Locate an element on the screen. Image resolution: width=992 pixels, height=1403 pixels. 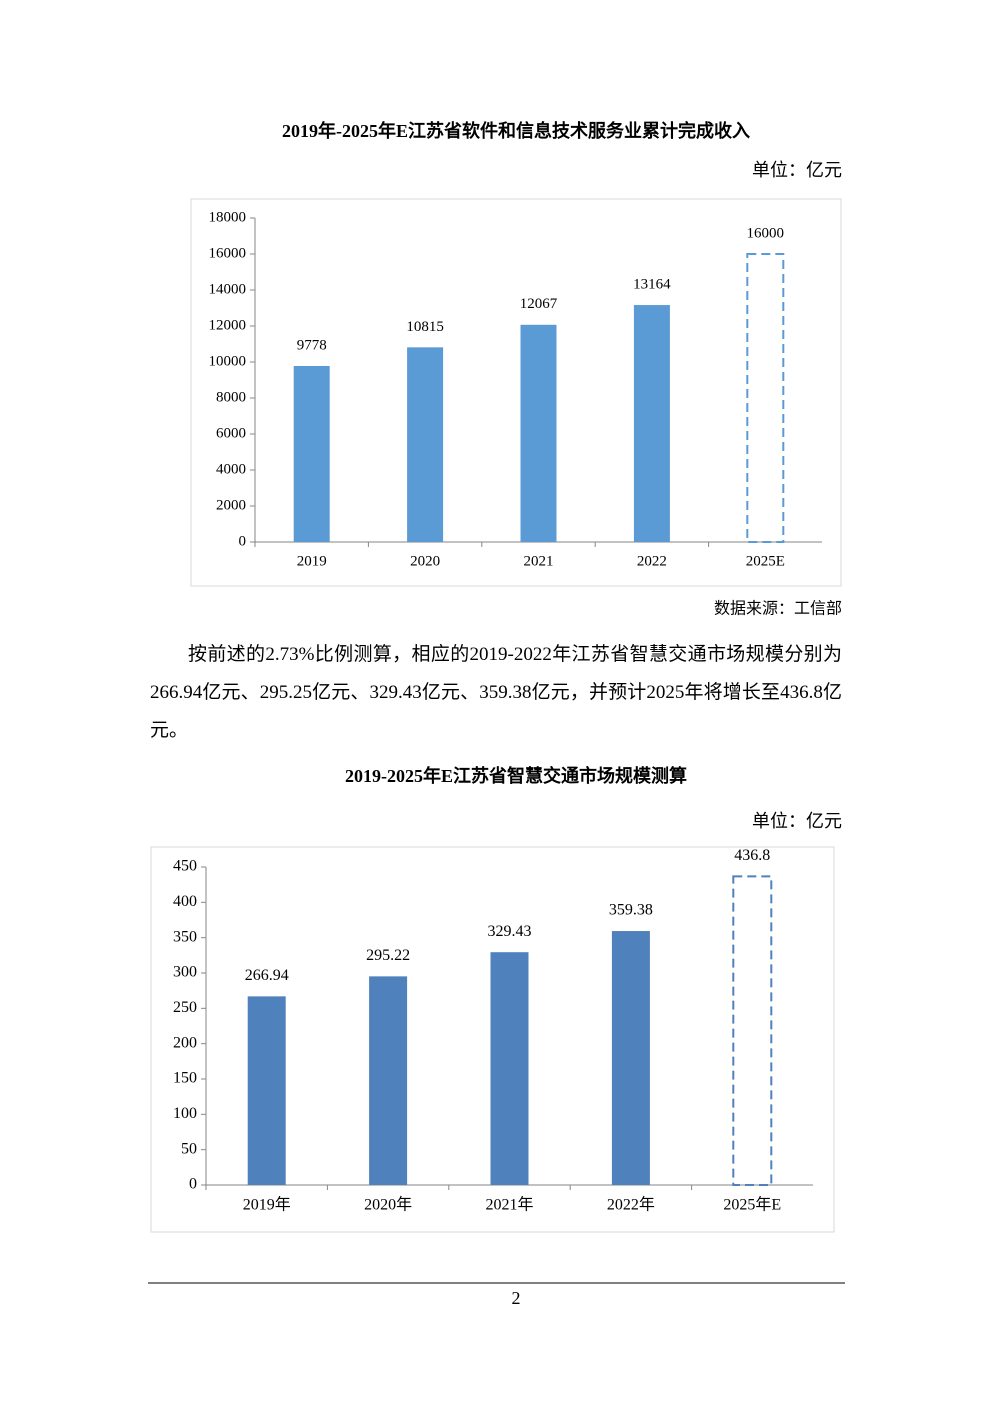
y-tick-label: 16000 is located at coordinates (228, 253).